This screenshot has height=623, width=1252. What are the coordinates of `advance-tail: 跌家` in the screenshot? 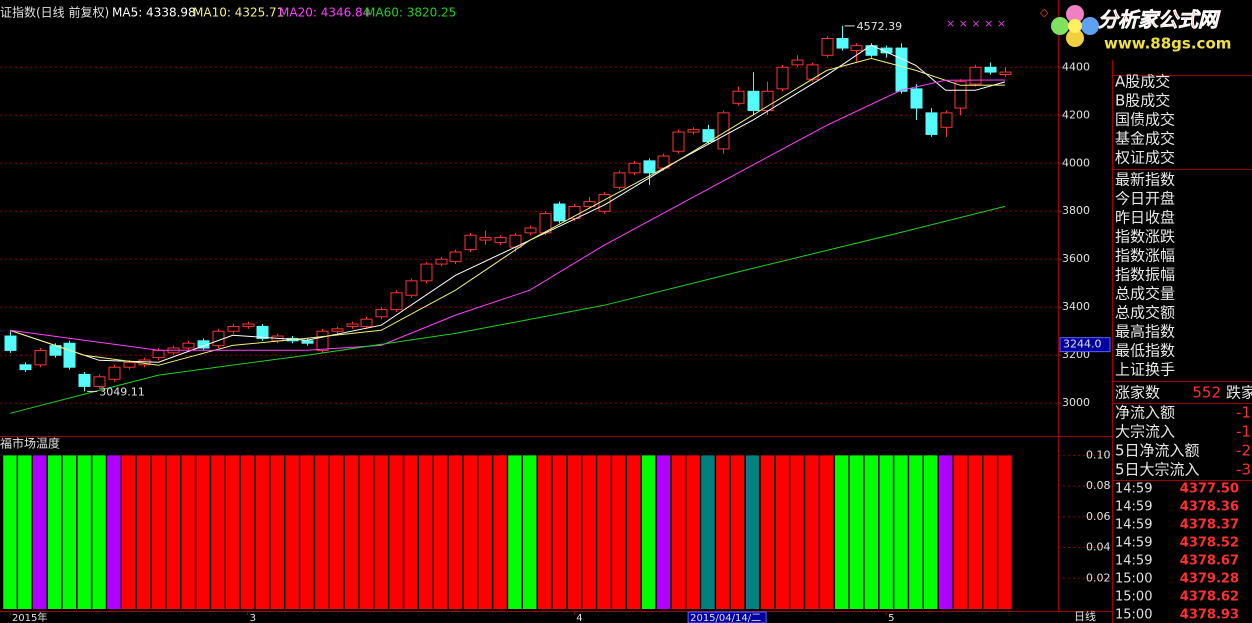 It's located at (1239, 393).